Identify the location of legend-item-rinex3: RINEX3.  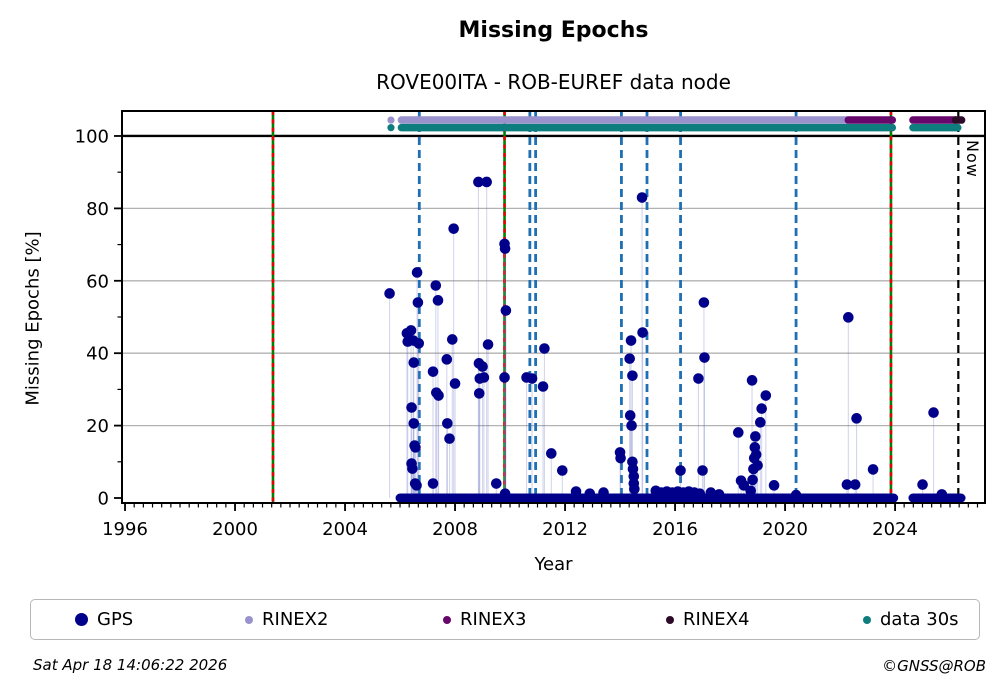
(484, 619).